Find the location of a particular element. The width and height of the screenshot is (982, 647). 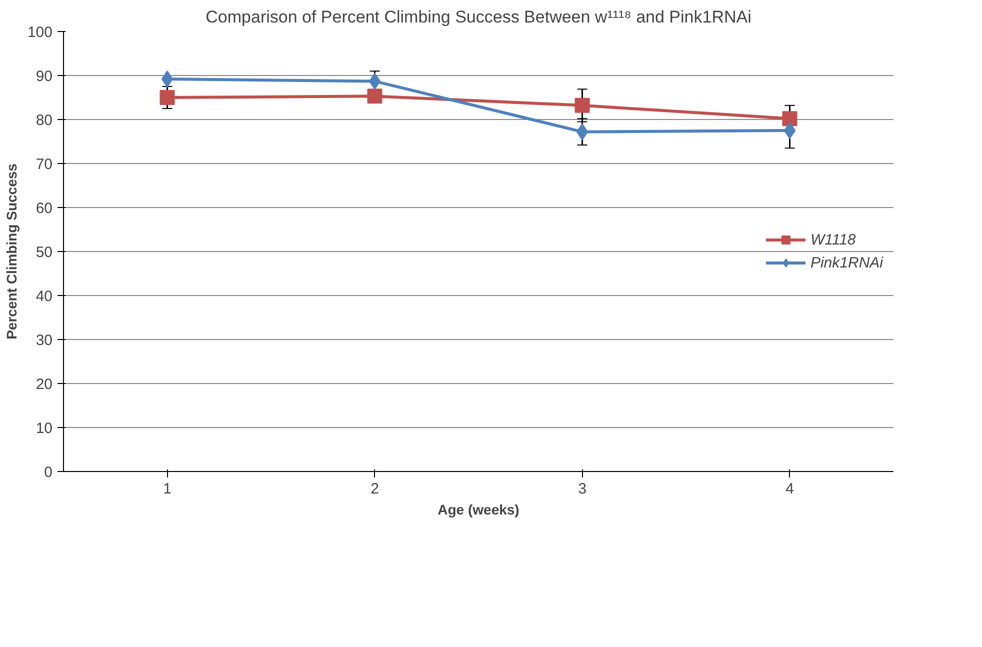

y-tick-label: 20 is located at coordinates (44, 384).